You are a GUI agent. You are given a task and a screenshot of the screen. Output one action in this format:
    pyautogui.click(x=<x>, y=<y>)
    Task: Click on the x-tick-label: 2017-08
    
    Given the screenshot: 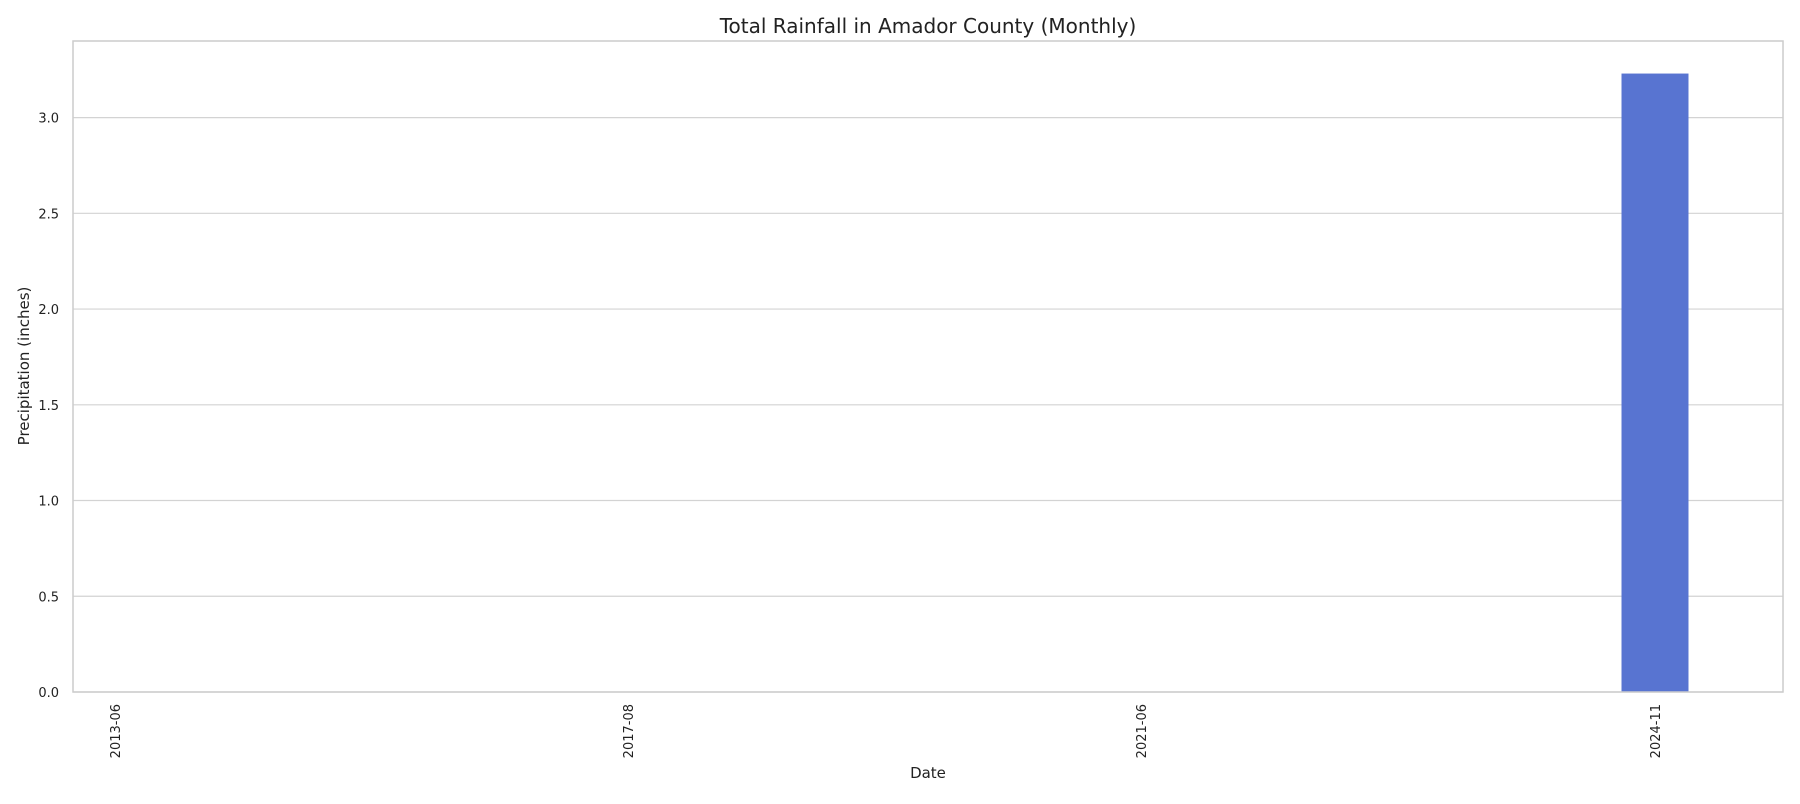 What is the action you would take?
    pyautogui.click(x=629, y=731)
    